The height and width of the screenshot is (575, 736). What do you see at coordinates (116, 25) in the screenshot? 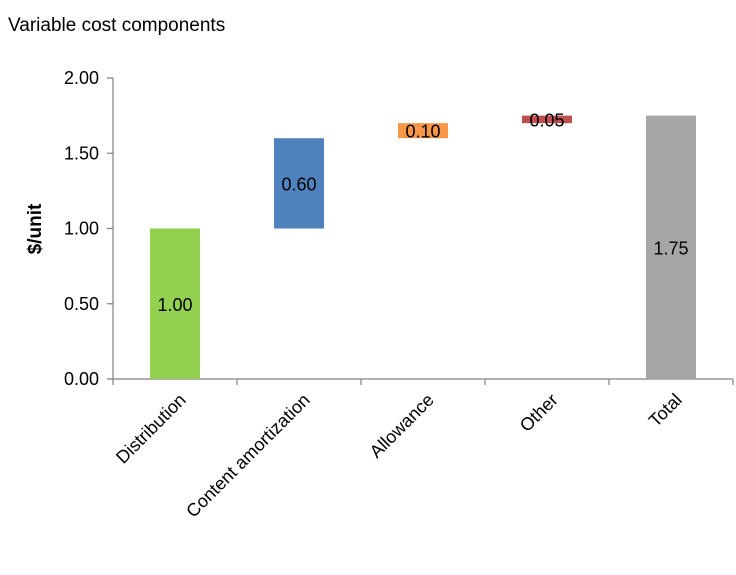
I see `chart-title: Variable cost components` at bounding box center [116, 25].